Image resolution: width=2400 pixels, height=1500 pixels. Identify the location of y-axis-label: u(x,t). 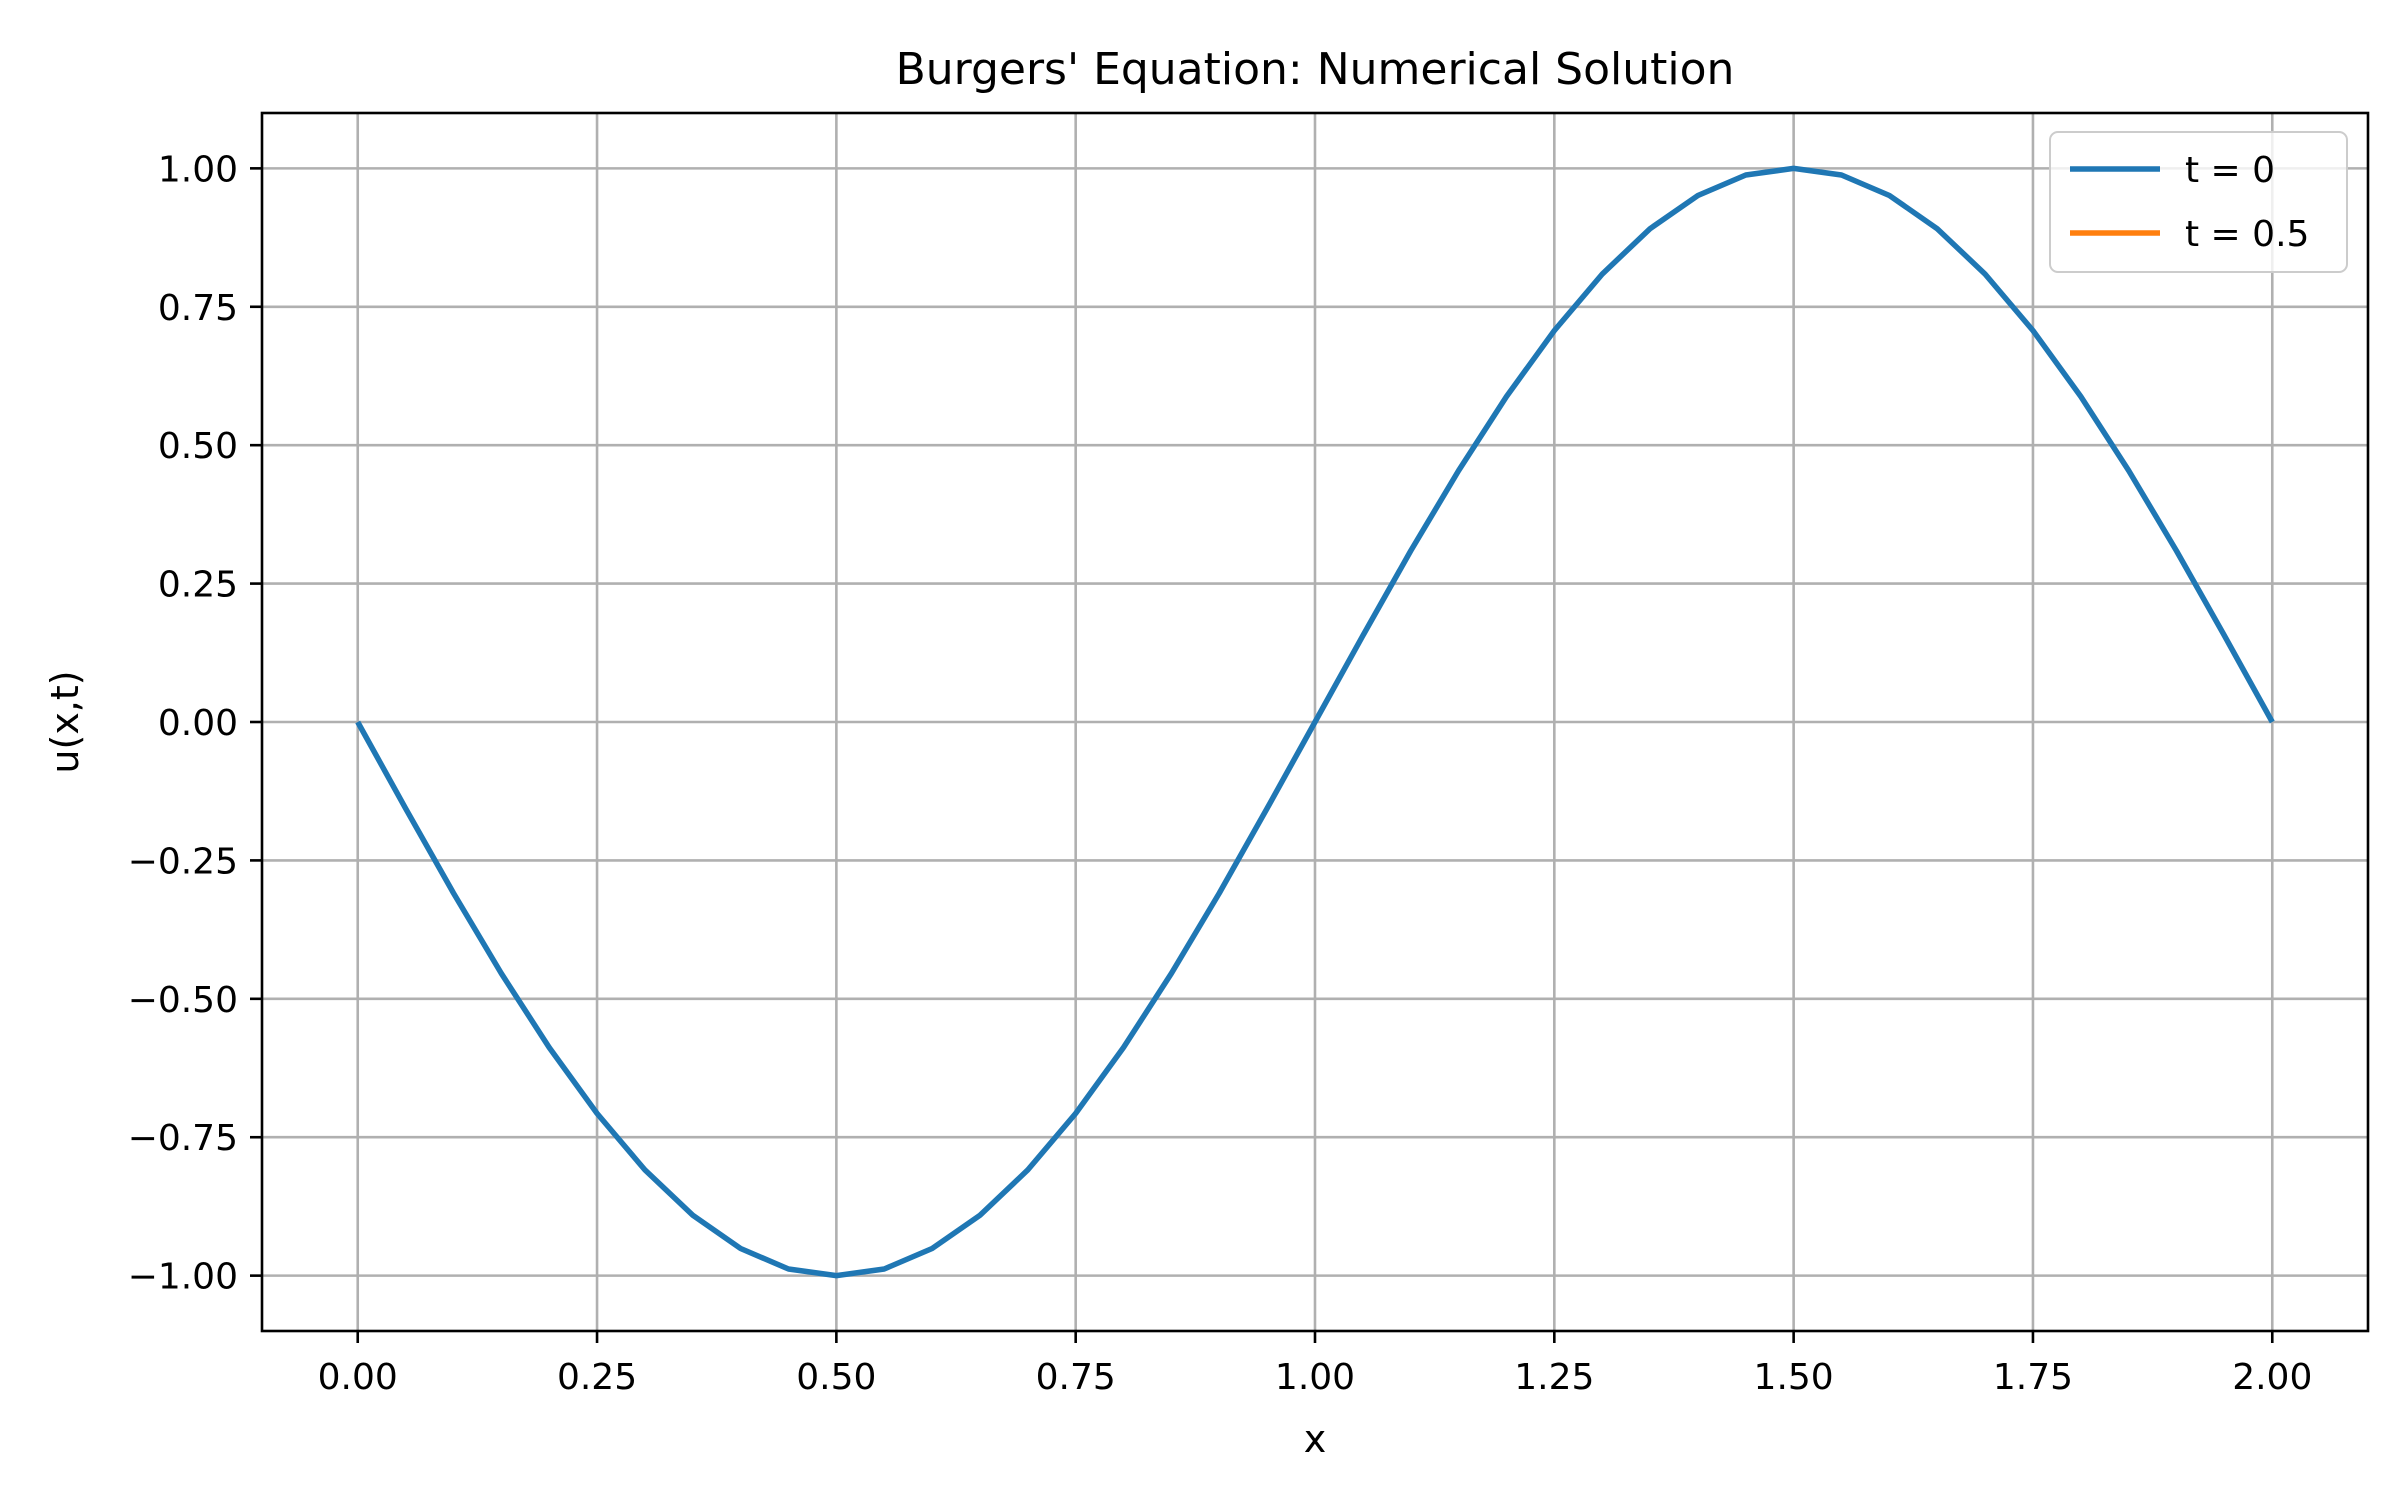
(65, 721).